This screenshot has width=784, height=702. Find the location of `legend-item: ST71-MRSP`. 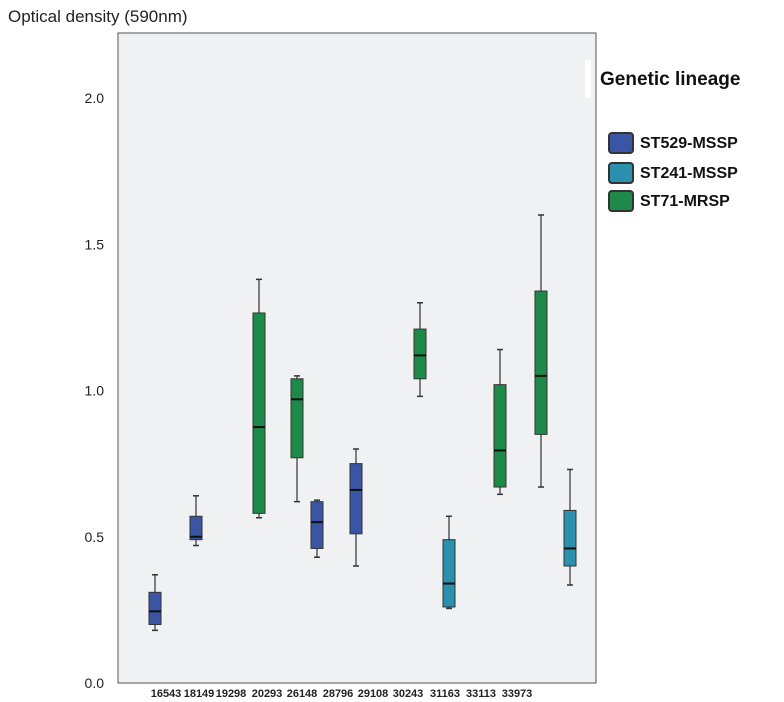

legend-item: ST71-MRSP is located at coordinates (669, 201).